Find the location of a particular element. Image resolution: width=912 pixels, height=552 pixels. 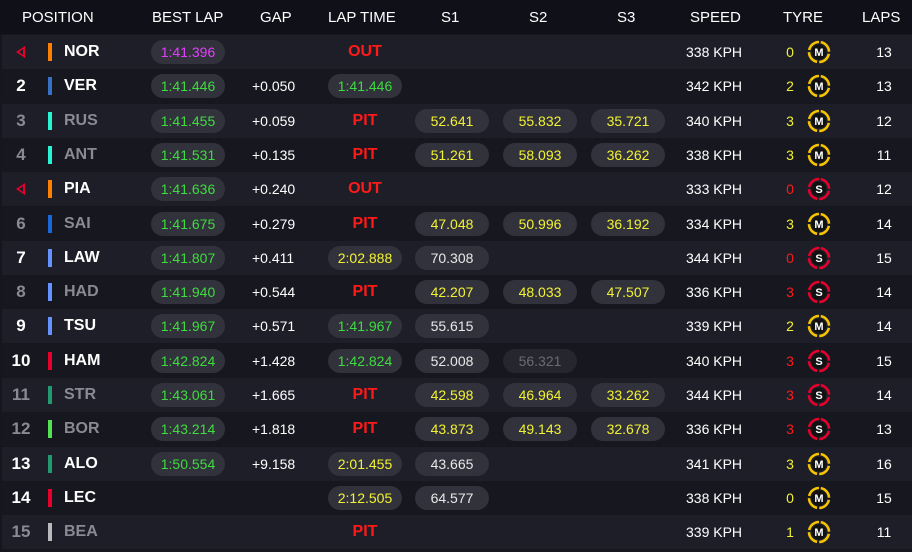

gap-value: +1.428 is located at coordinates (274, 360).